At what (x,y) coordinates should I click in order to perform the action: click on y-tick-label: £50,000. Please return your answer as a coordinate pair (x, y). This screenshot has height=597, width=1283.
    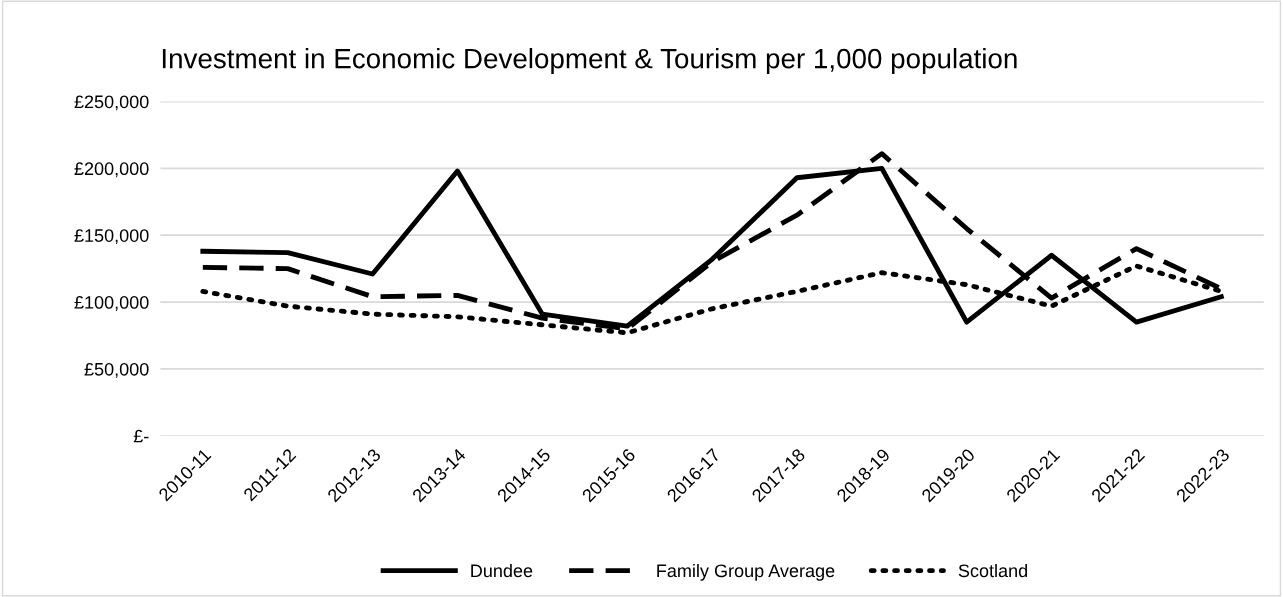
    Looking at the image, I should click on (116, 370).